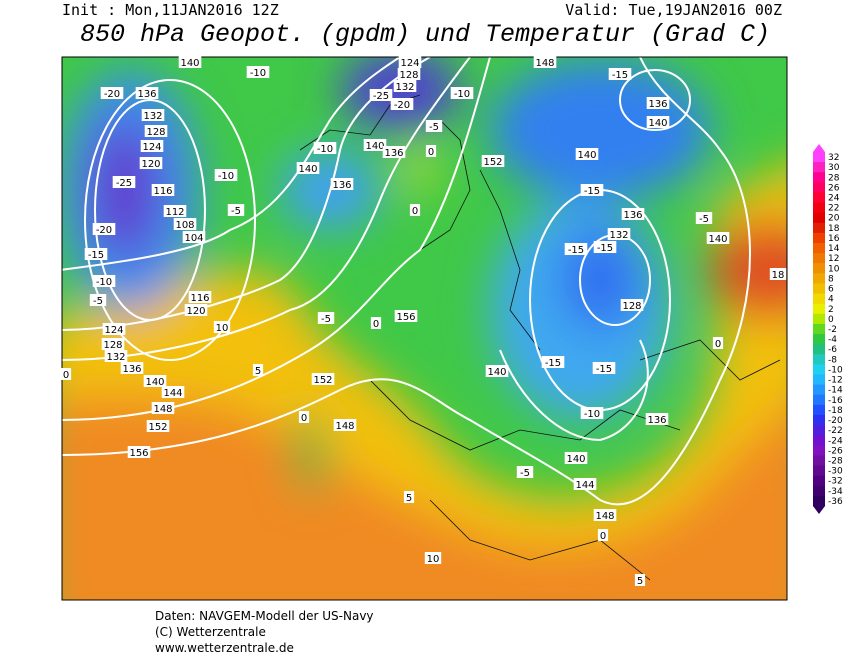  Describe the element at coordinates (835, 482) in the screenshot. I see `colorbar-label: -32` at that location.